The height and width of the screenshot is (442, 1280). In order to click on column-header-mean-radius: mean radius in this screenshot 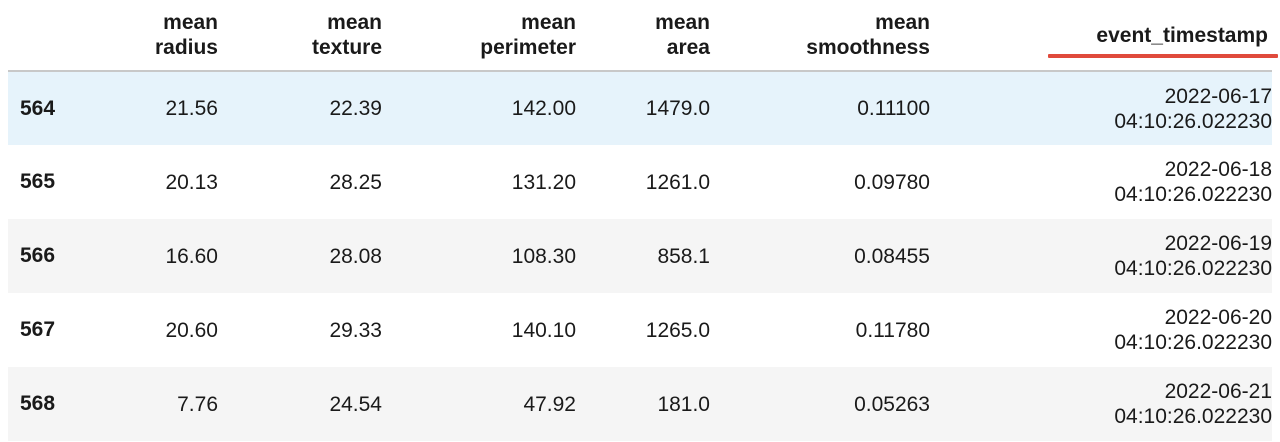, I will do `click(163, 36)`.